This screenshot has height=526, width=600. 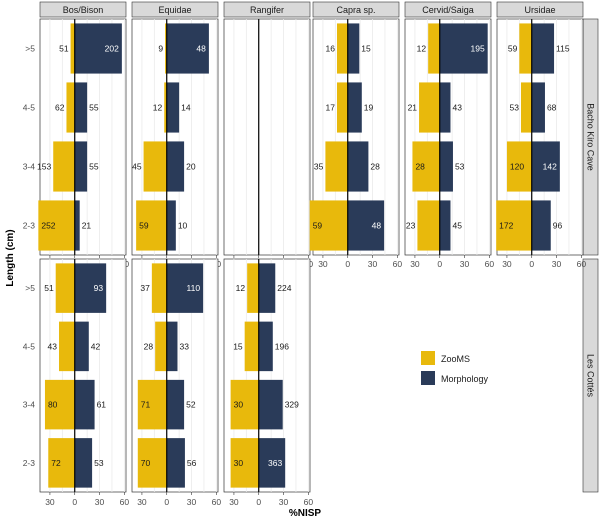 I want to click on site-strip-les-cott-s: Les Cottés, so click(x=590, y=375).